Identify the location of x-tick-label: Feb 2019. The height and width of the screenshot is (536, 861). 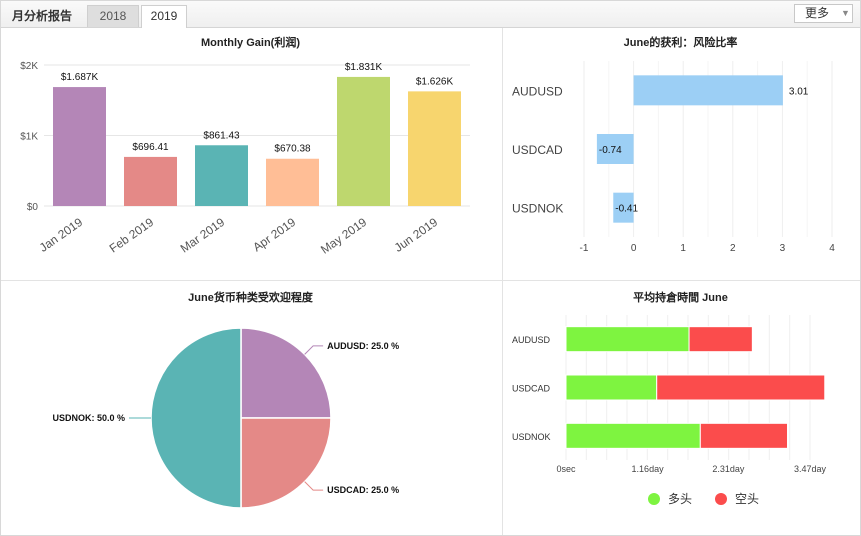
(132, 235).